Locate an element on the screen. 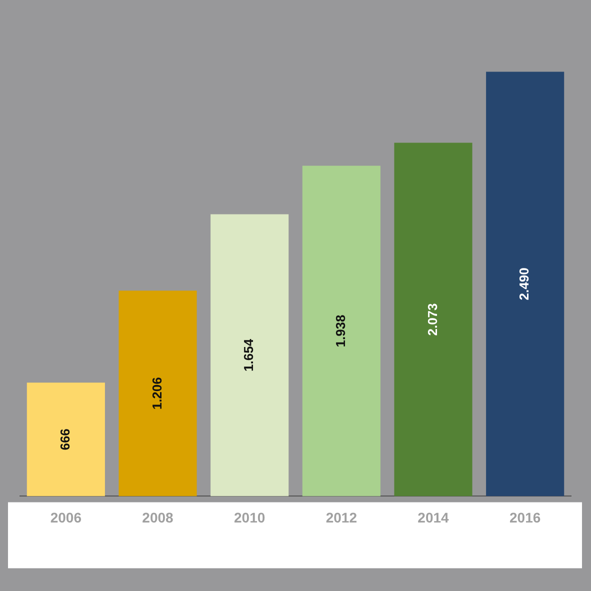 The height and width of the screenshot is (591, 591). data-label: 1.938 is located at coordinates (340, 331).